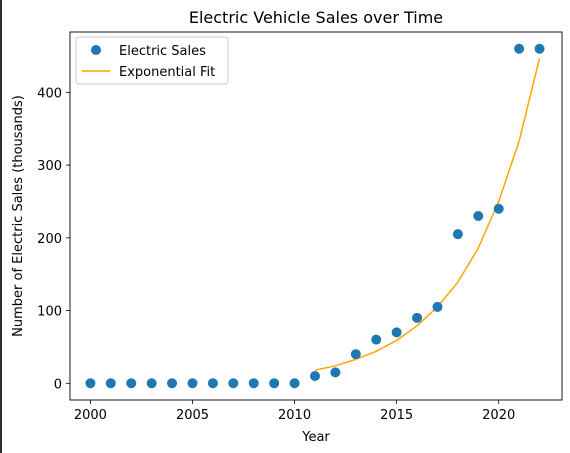 This screenshot has width=570, height=453. What do you see at coordinates (457, 234) in the screenshot?
I see `scatter-point-2018` at bounding box center [457, 234].